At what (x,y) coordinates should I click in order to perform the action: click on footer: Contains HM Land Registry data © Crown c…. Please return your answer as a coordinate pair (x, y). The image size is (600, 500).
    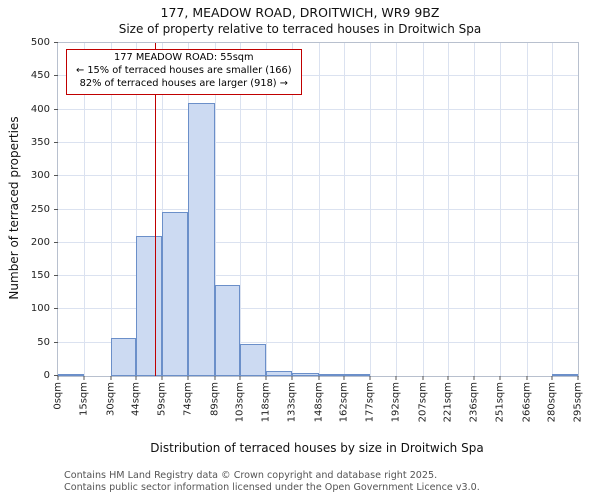
    Looking at the image, I should click on (272, 482).